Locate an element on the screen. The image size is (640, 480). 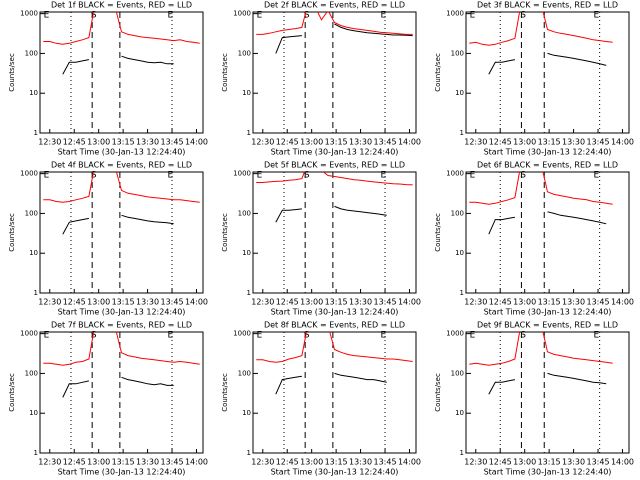
panel-title: Det 5f BLACK = Events, RED = LLD is located at coordinates (334, 165).